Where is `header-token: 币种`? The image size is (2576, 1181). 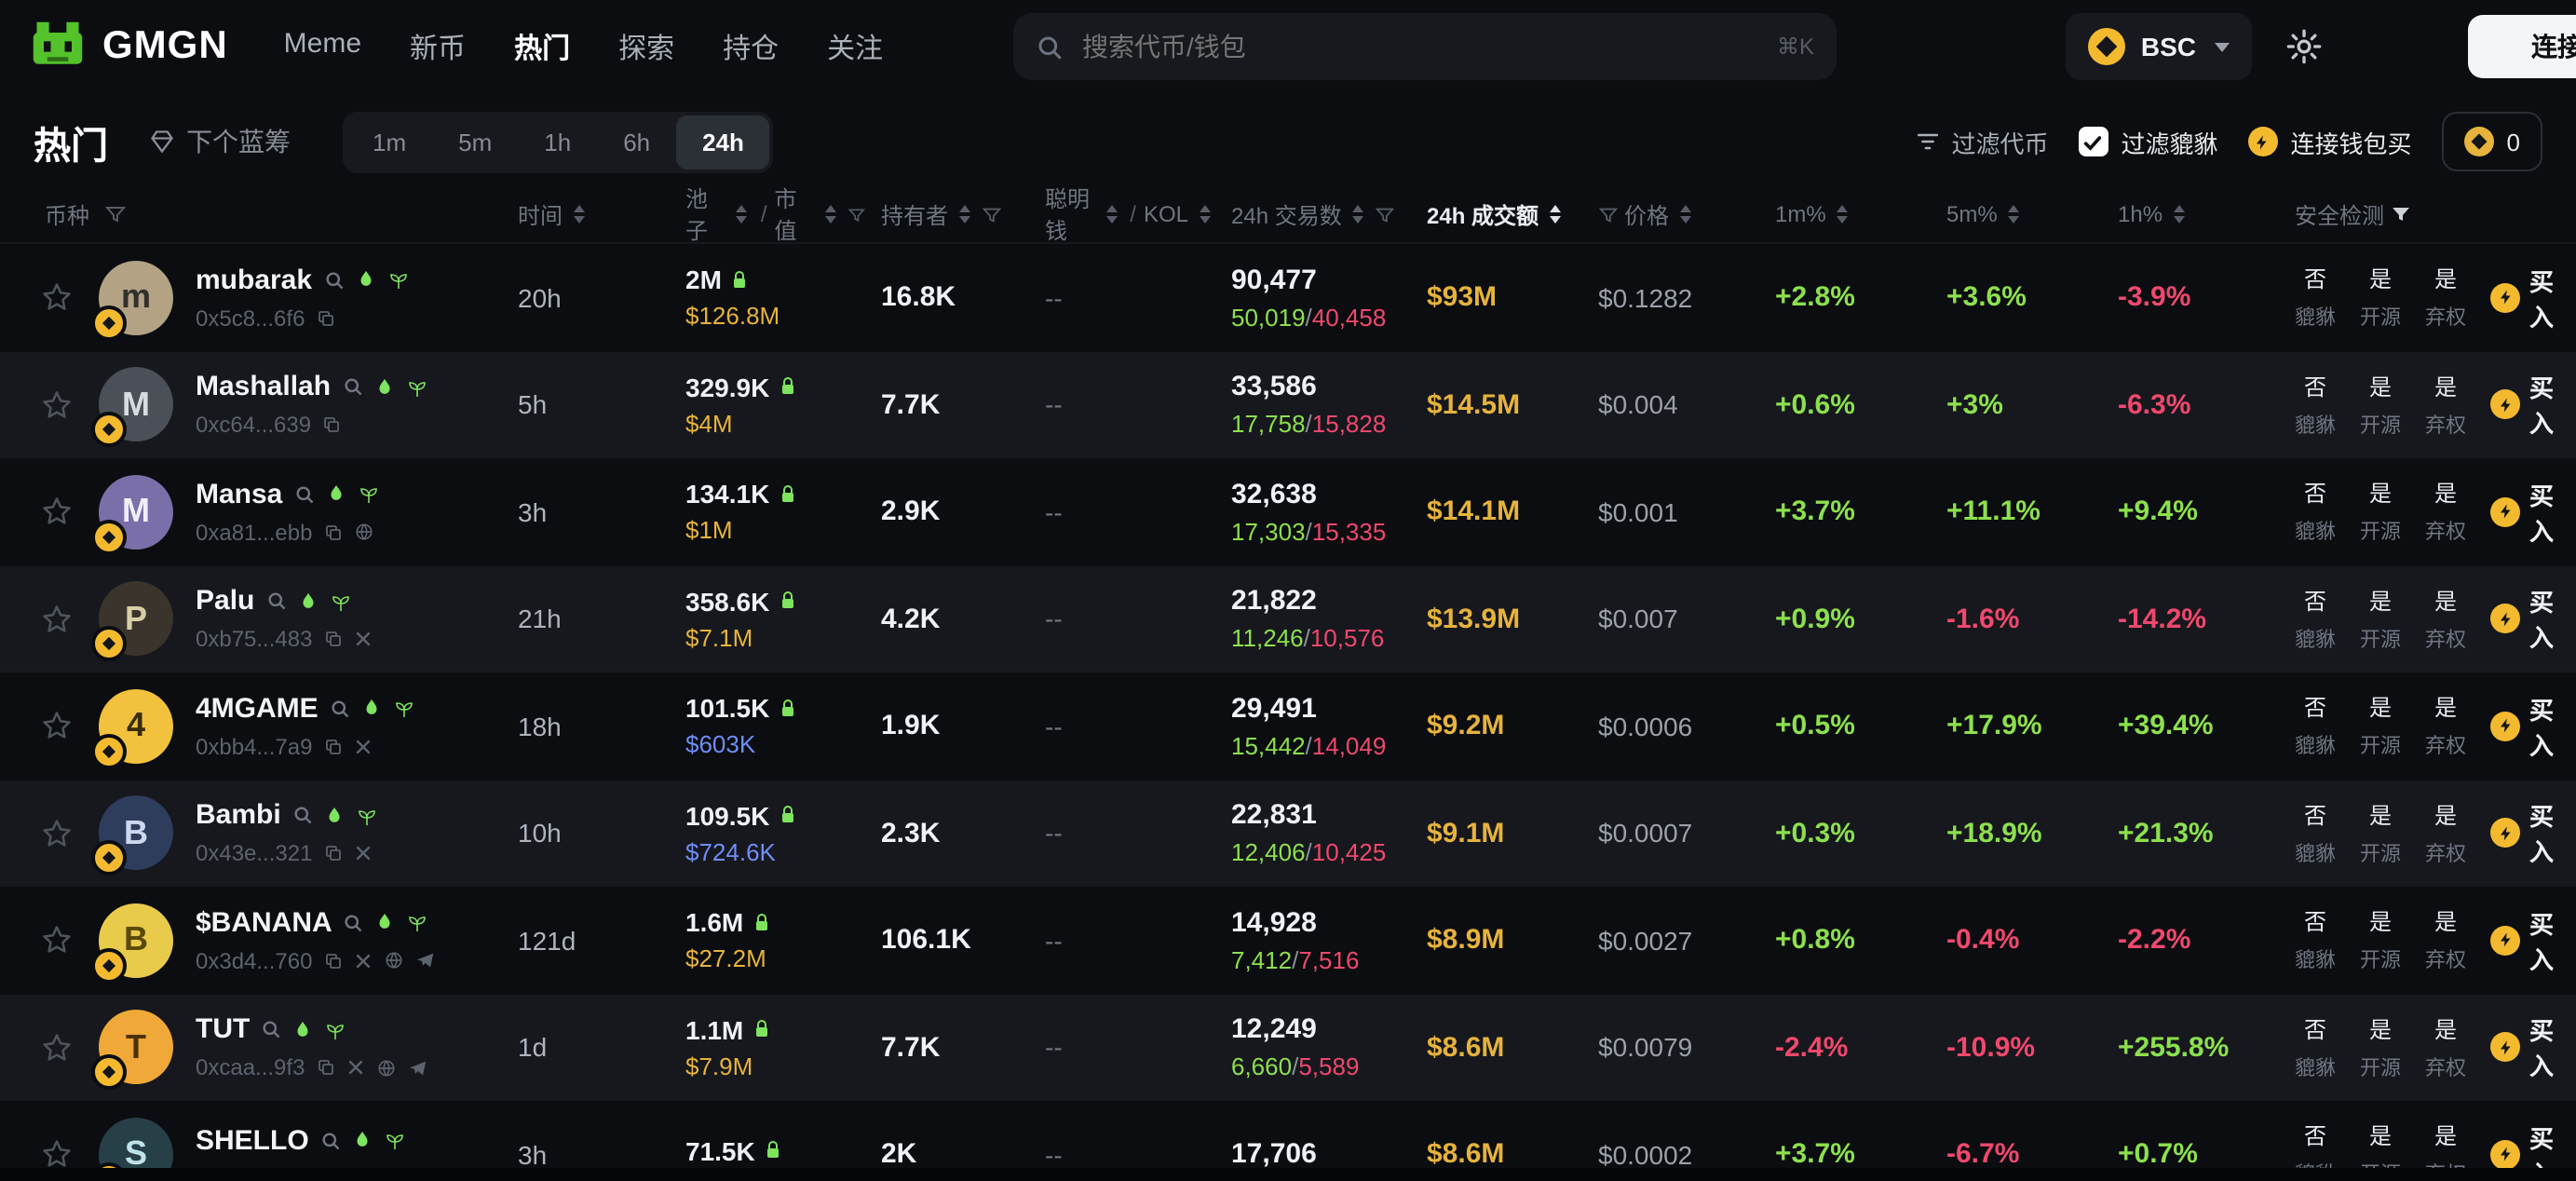 header-token: 币种 is located at coordinates (251, 214).